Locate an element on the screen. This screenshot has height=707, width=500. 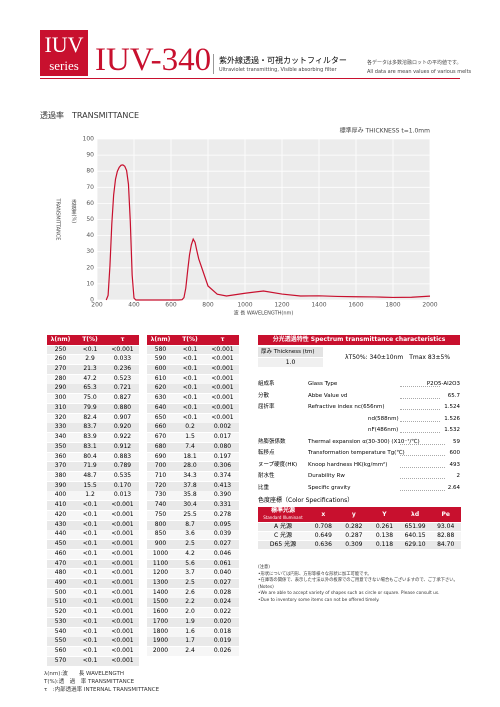
column-header: τ is located at coordinates (122, 340).